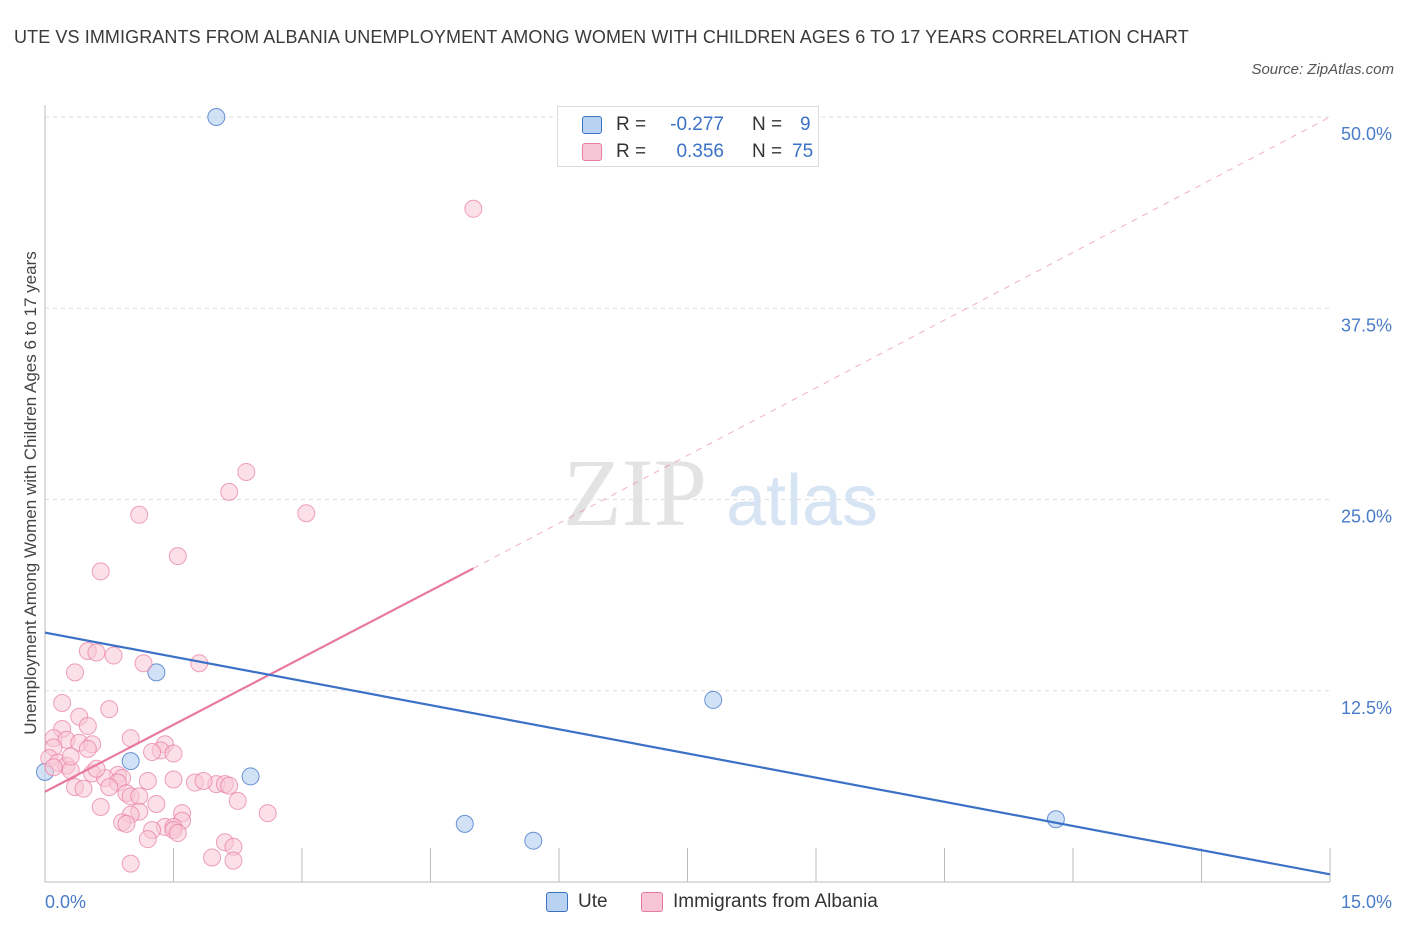 This screenshot has height=930, width=1406. I want to click on legend-r-value-albania: 0.356, so click(700, 151).